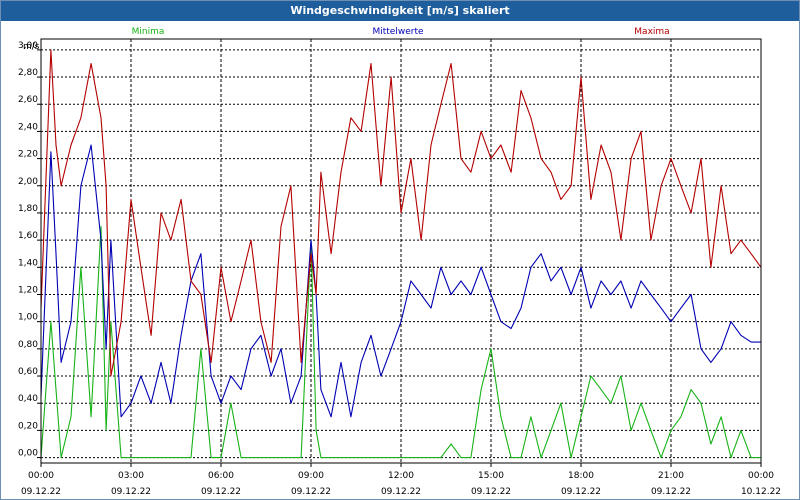 The image size is (800, 500). I want to click on y-tick-label: 1,40, so click(28, 263).